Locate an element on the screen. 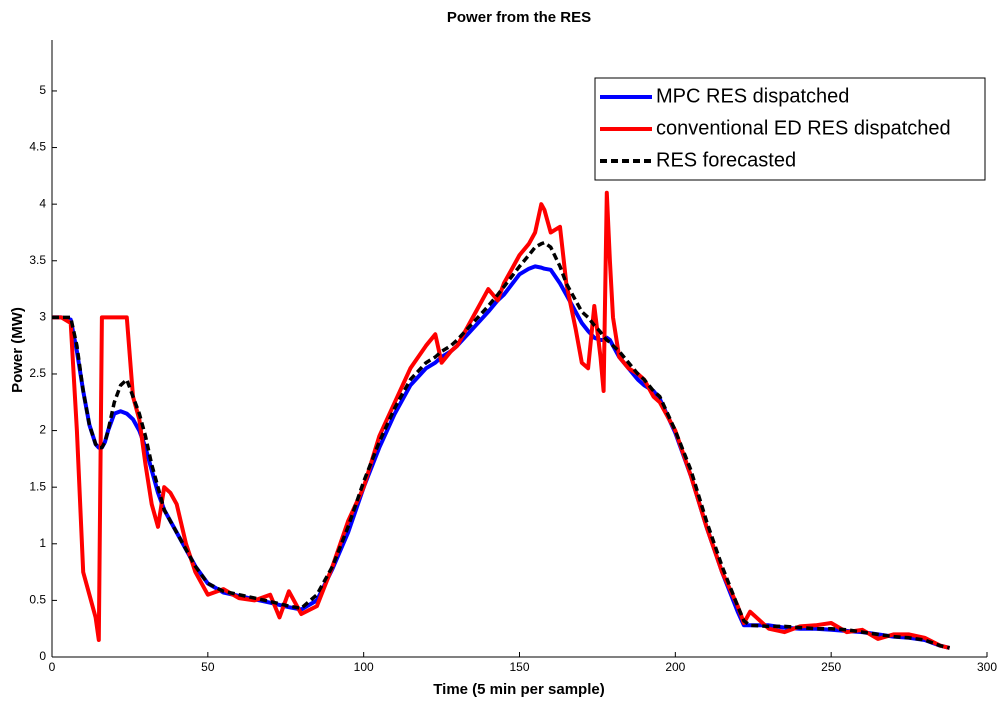  x-tick-label: 200 is located at coordinates (675, 667).